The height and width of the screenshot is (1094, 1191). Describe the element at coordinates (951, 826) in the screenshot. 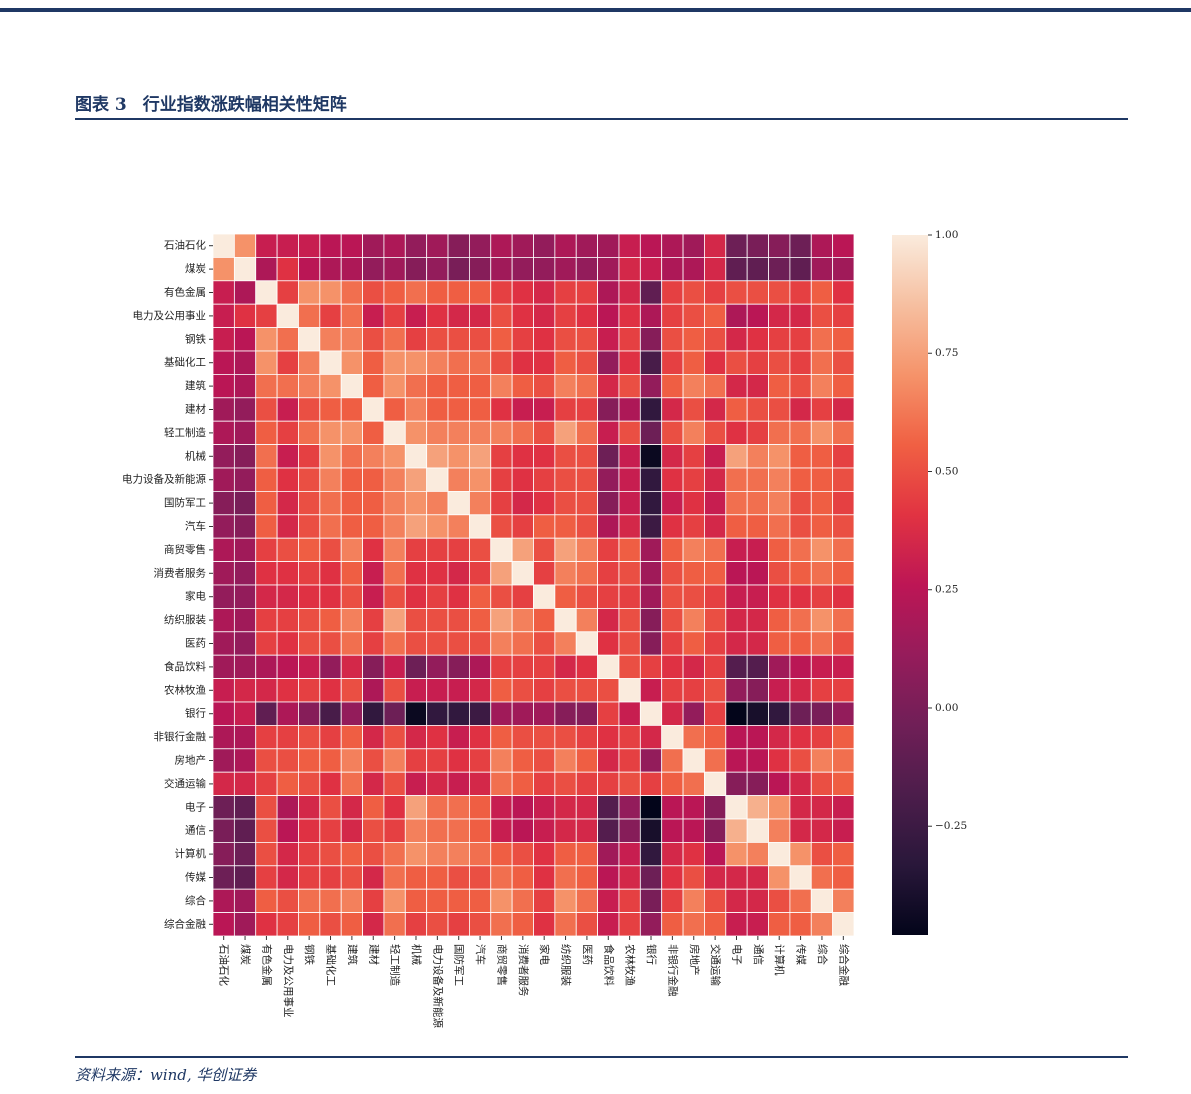

I see `colorbar-tick-label: −0.25` at that location.